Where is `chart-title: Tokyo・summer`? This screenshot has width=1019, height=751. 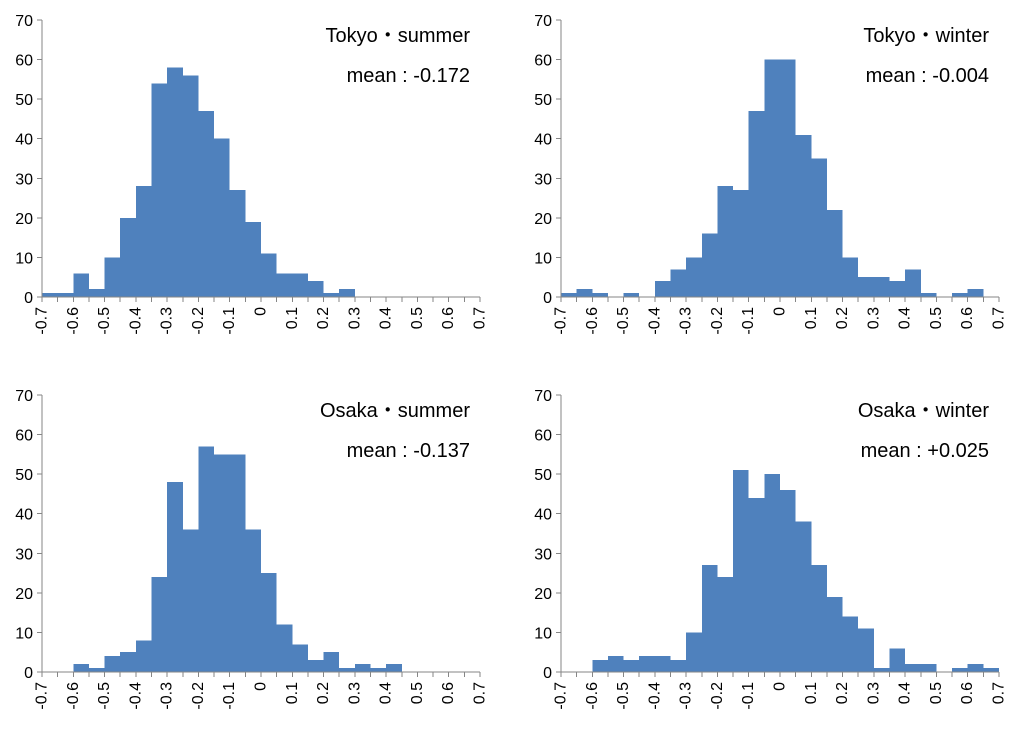 chart-title: Tokyo・summer is located at coordinates (398, 36).